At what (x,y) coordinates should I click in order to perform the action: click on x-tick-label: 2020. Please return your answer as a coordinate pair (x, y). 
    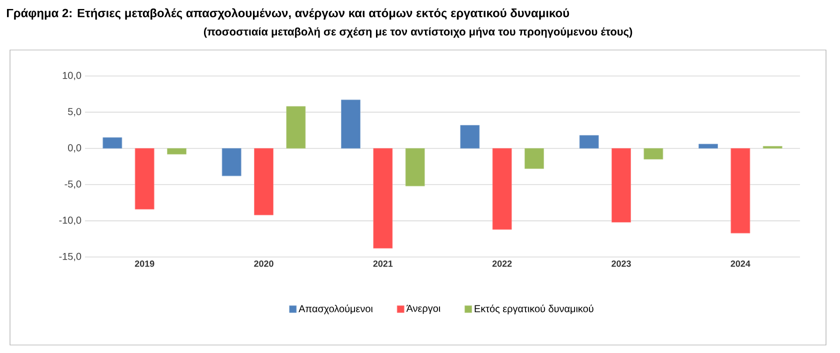
    Looking at the image, I should click on (264, 263).